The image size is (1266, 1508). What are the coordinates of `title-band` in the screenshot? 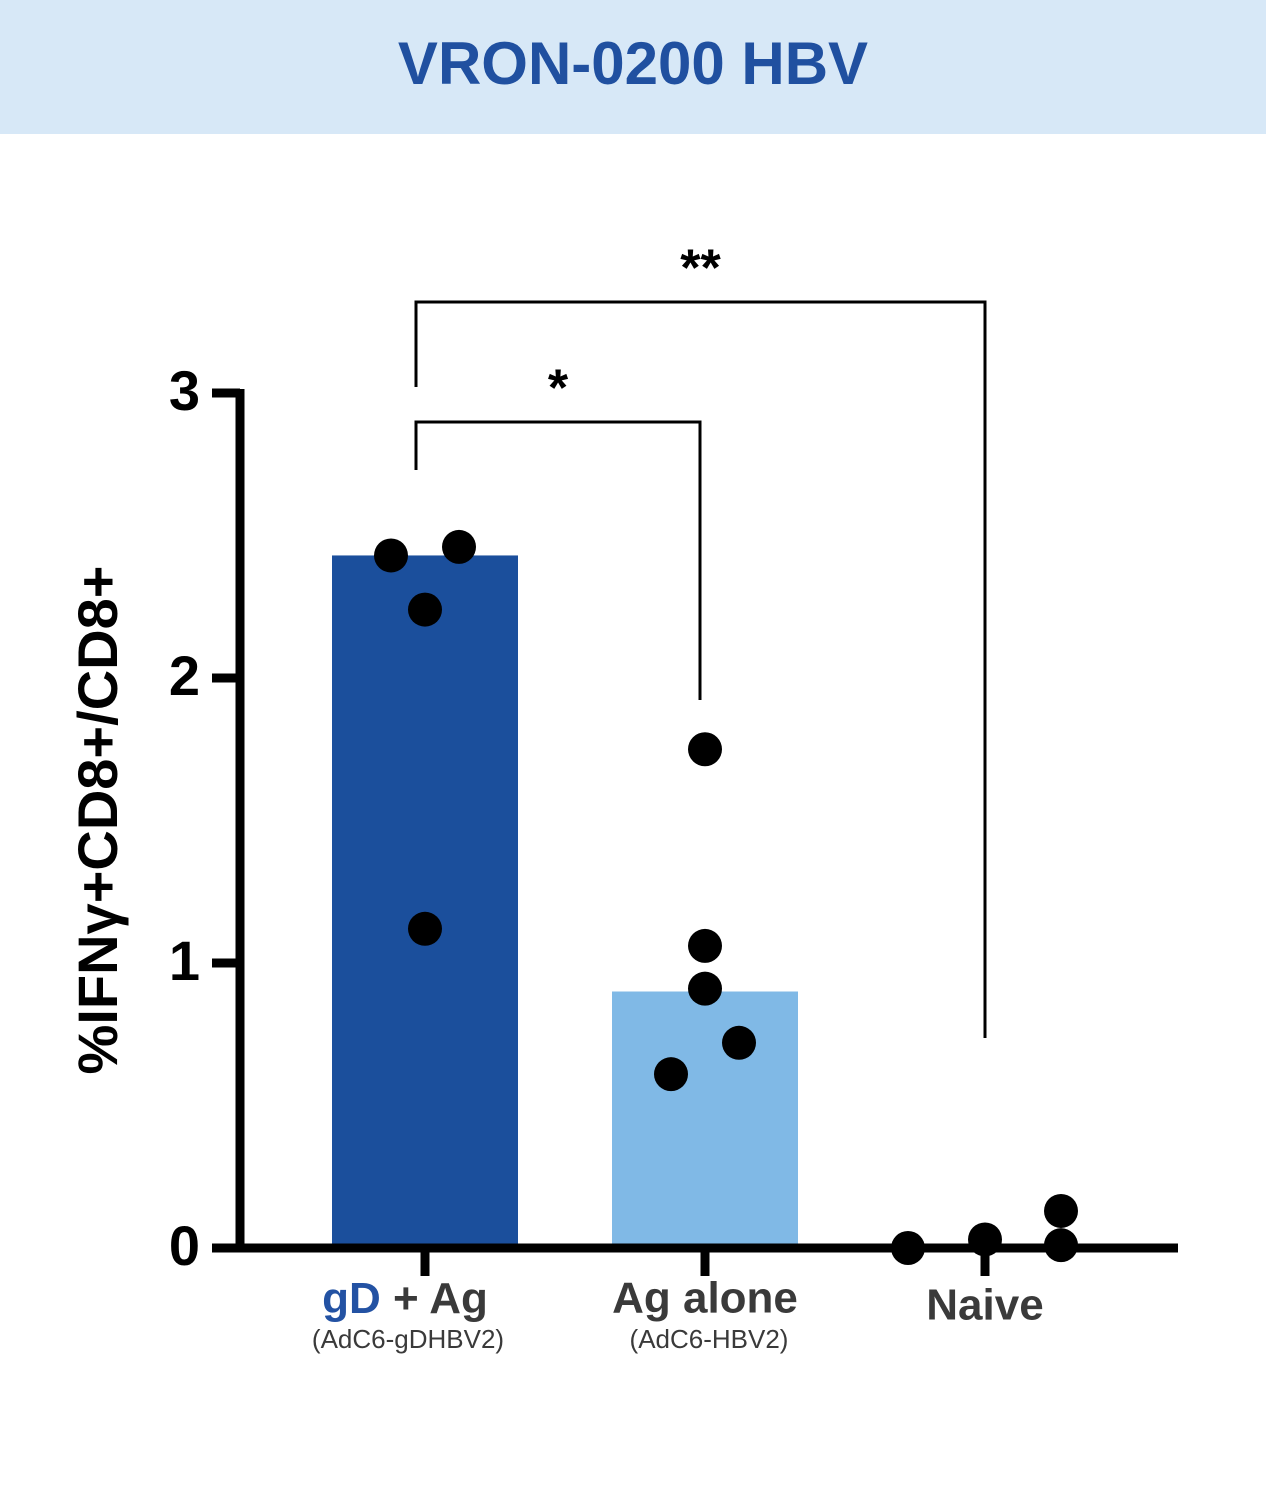 It's located at (633, 67).